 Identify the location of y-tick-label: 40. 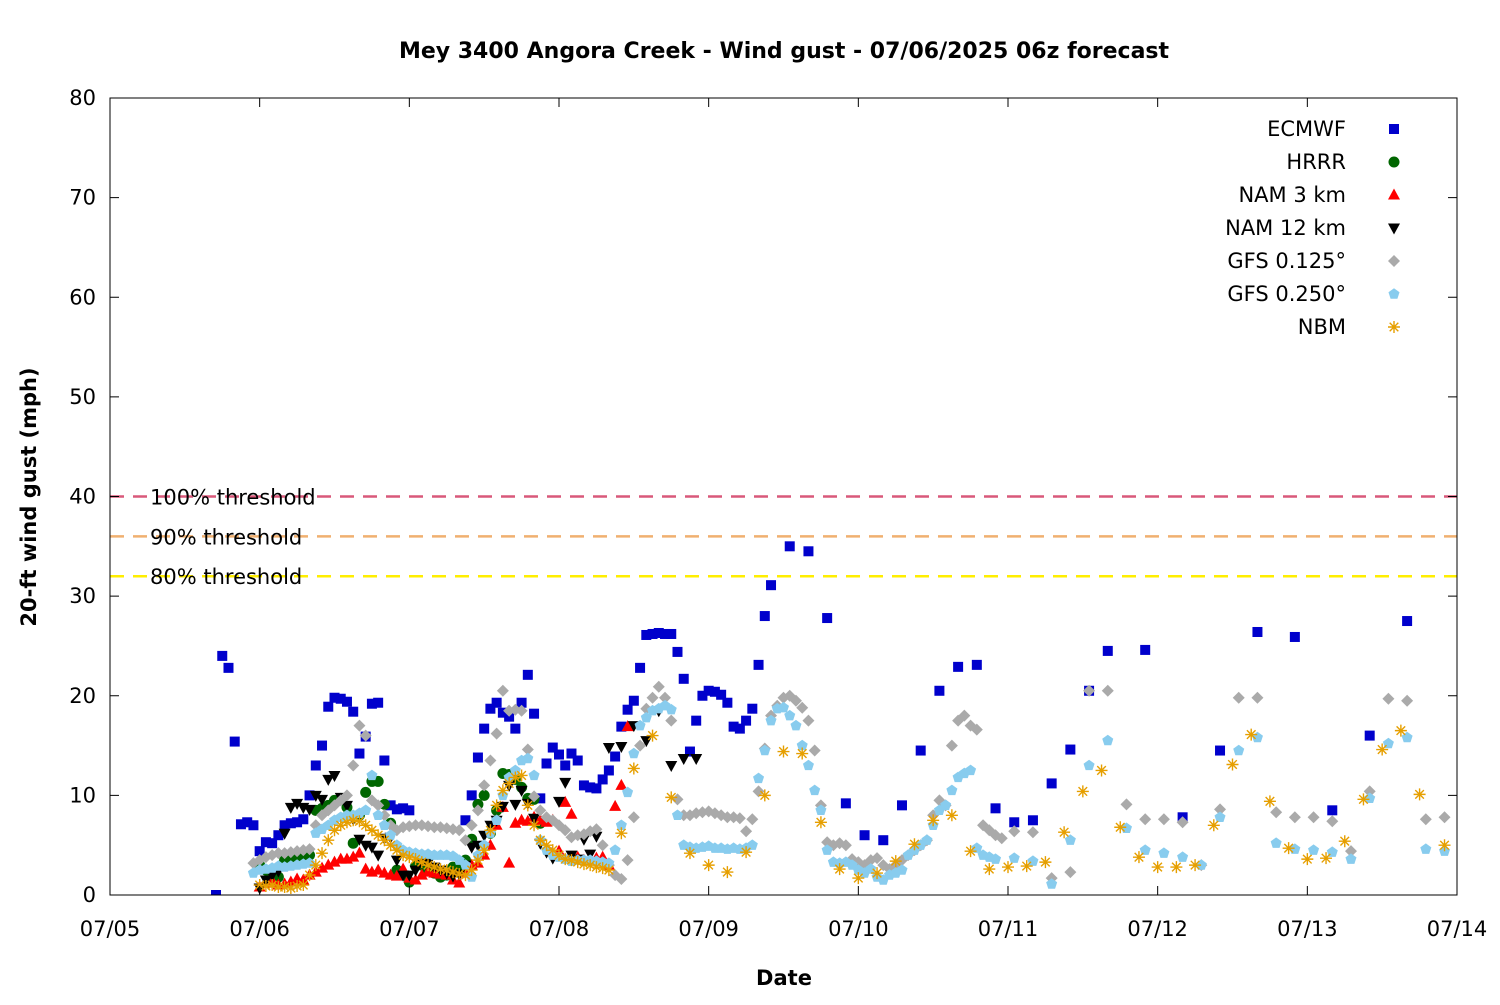
(82, 497).